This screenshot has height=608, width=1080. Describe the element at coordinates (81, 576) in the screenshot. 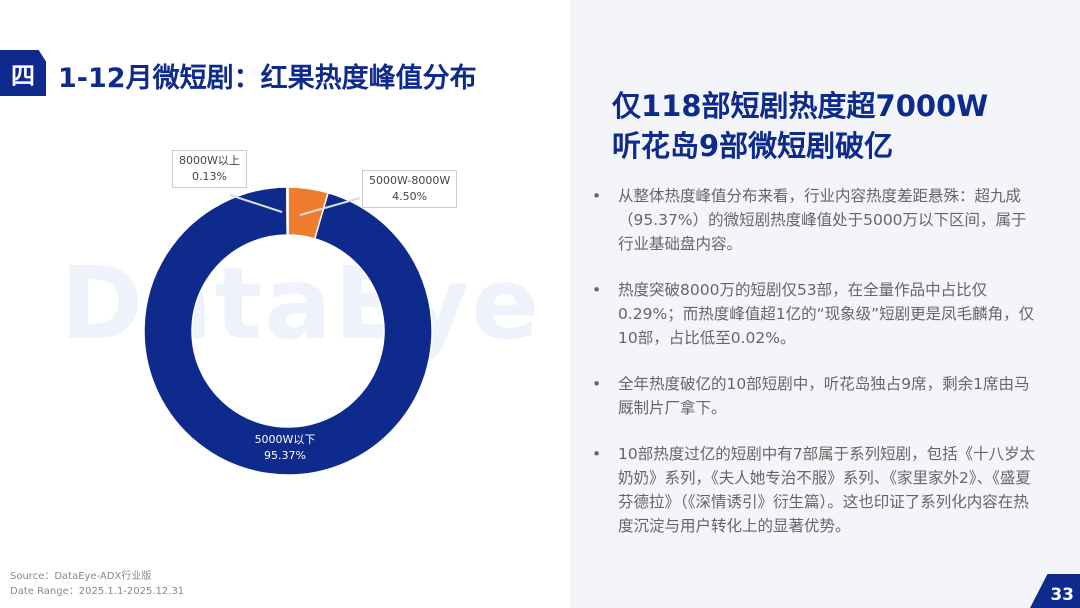

I see `source-line: Source：DataEye-ADX行业版` at that location.